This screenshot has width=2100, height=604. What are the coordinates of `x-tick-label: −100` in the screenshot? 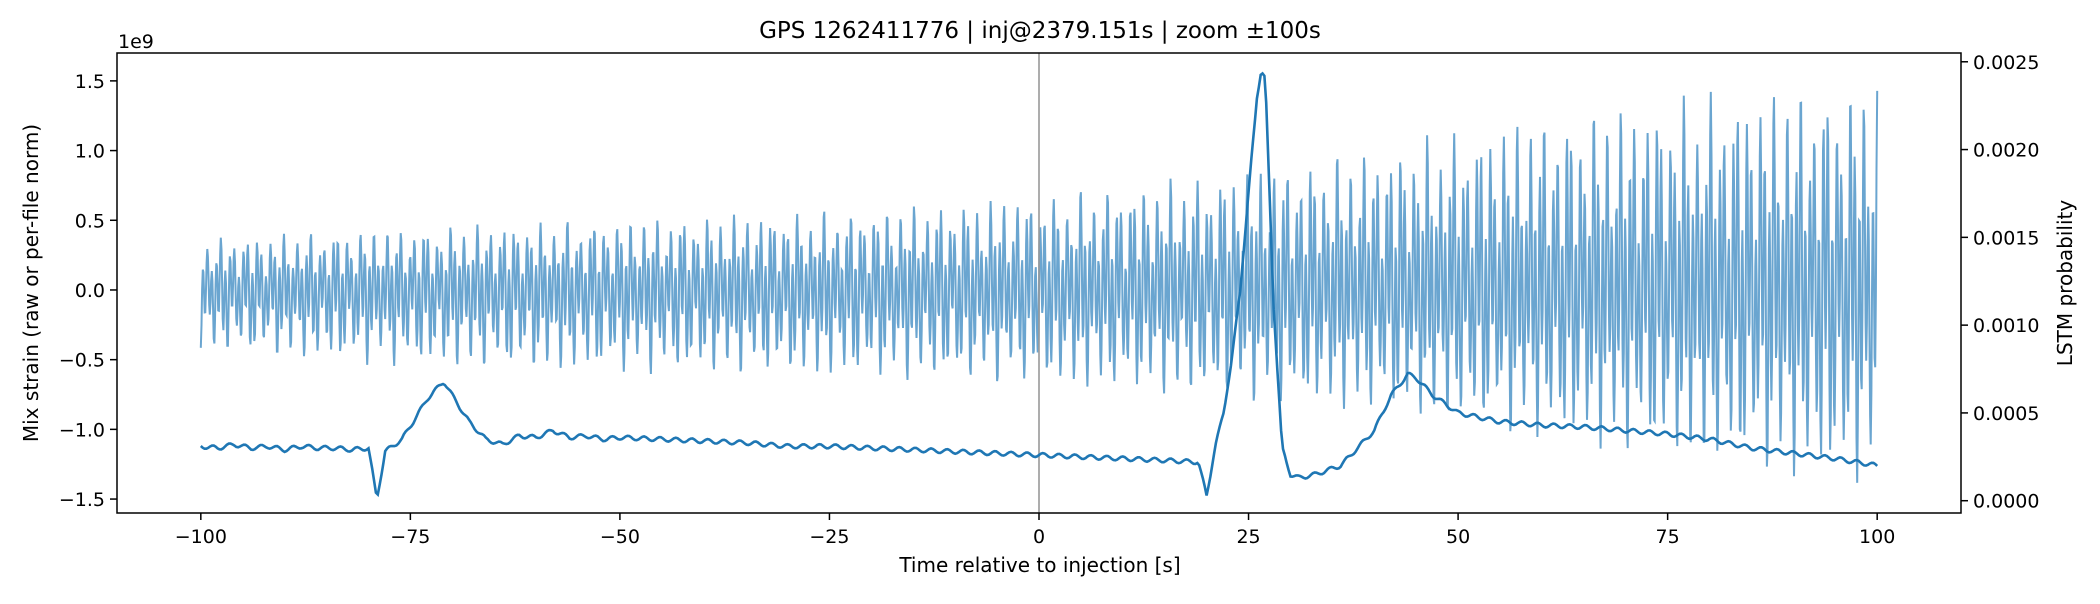 It's located at (201, 537).